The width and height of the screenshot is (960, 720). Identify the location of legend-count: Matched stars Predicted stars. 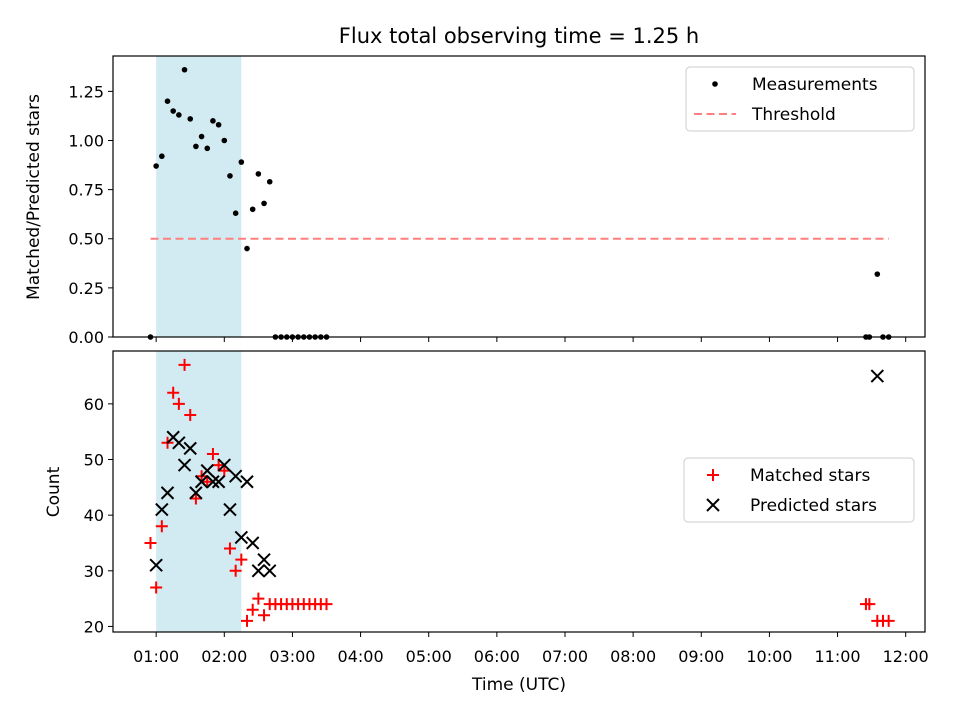
(799, 490).